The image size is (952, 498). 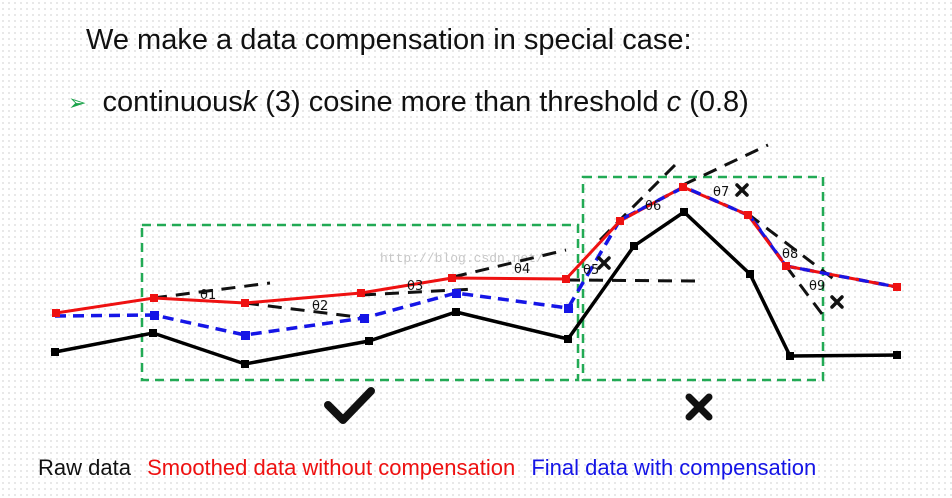 I want to click on theta-label-8: θ8, so click(x=790, y=254).